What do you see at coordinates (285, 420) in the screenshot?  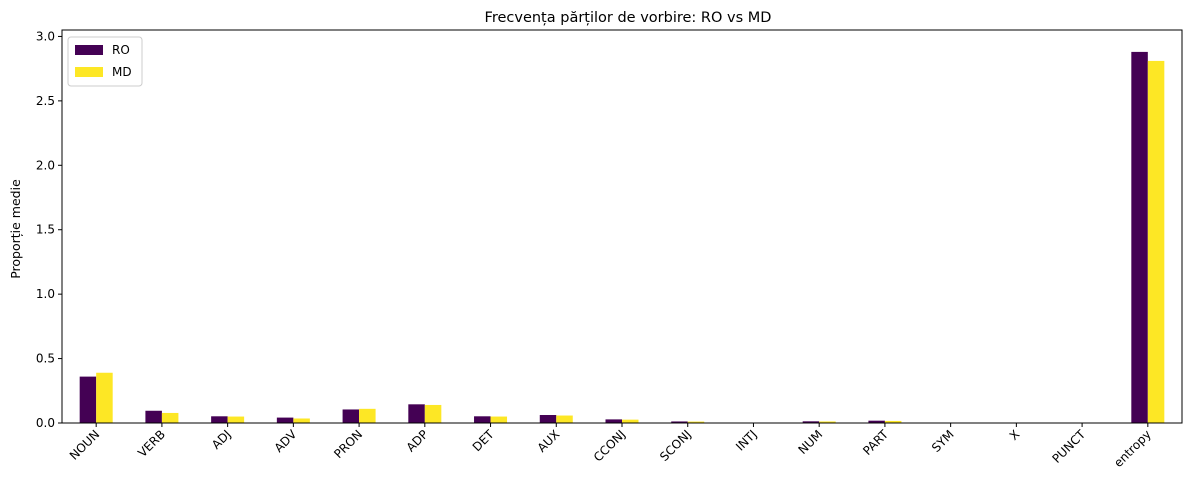 I see `bar-ro-adv` at bounding box center [285, 420].